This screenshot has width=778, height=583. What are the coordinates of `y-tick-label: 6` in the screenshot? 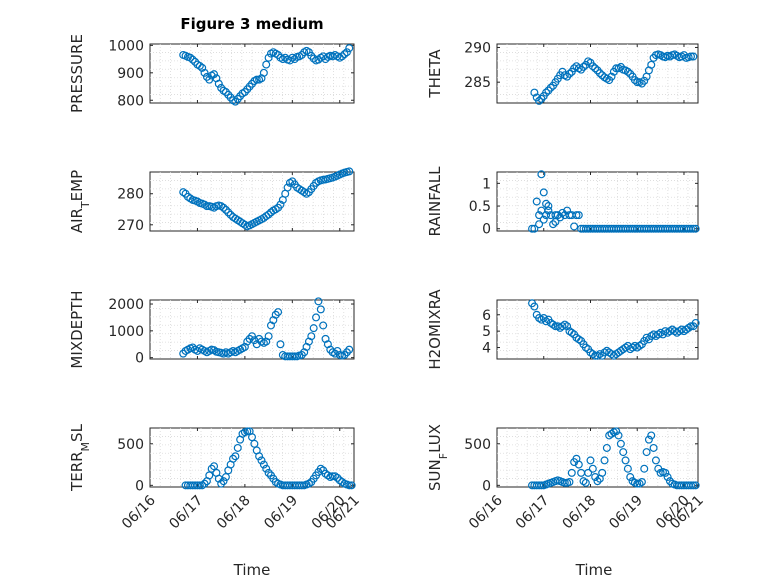 It's located at (486, 316).